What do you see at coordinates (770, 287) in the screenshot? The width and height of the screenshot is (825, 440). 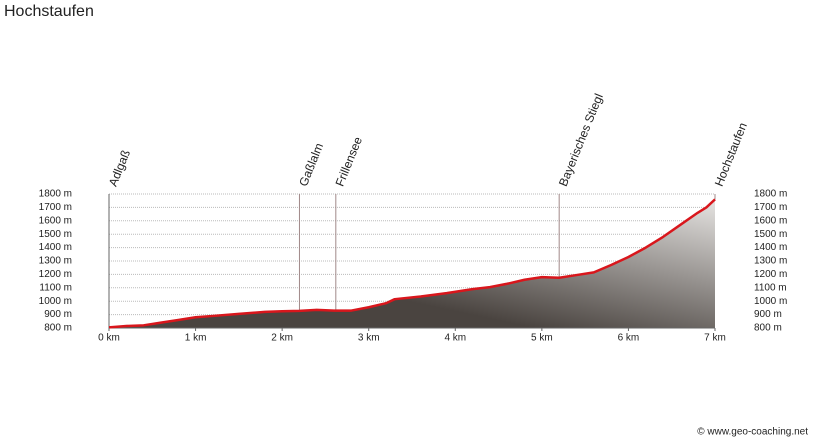 I see `y-tick-label-right: 1100 m` at bounding box center [770, 287].